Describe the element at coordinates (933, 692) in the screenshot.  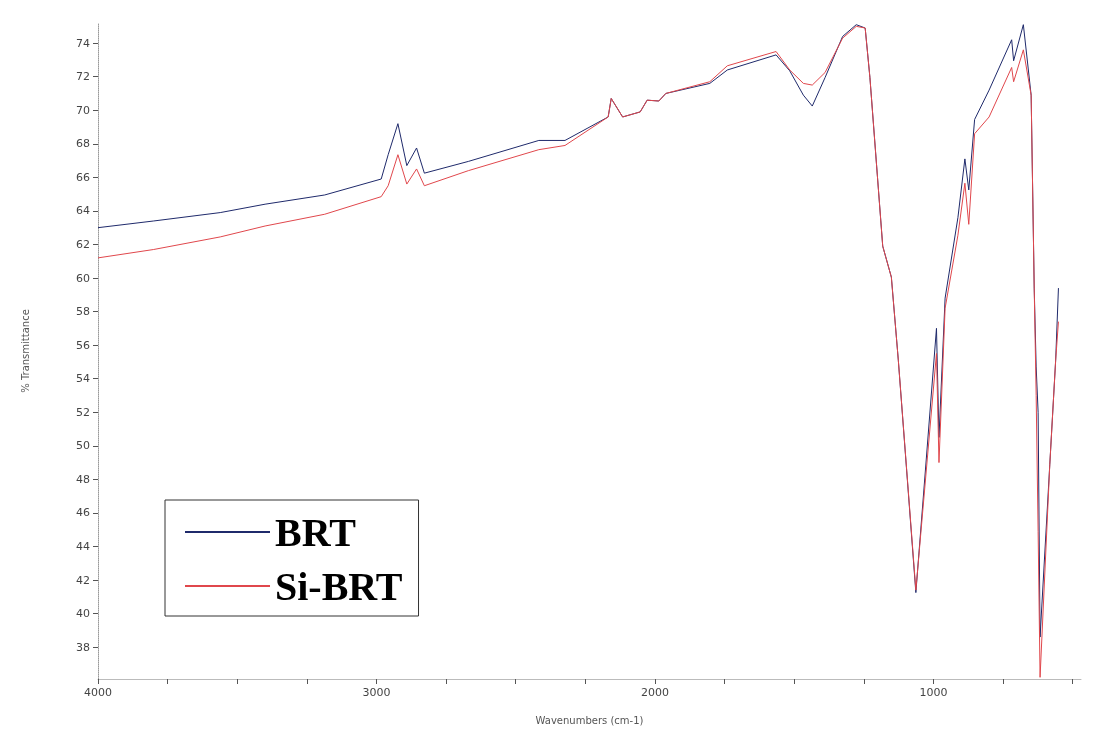
I see `x-tick-label: 1000` at that location.